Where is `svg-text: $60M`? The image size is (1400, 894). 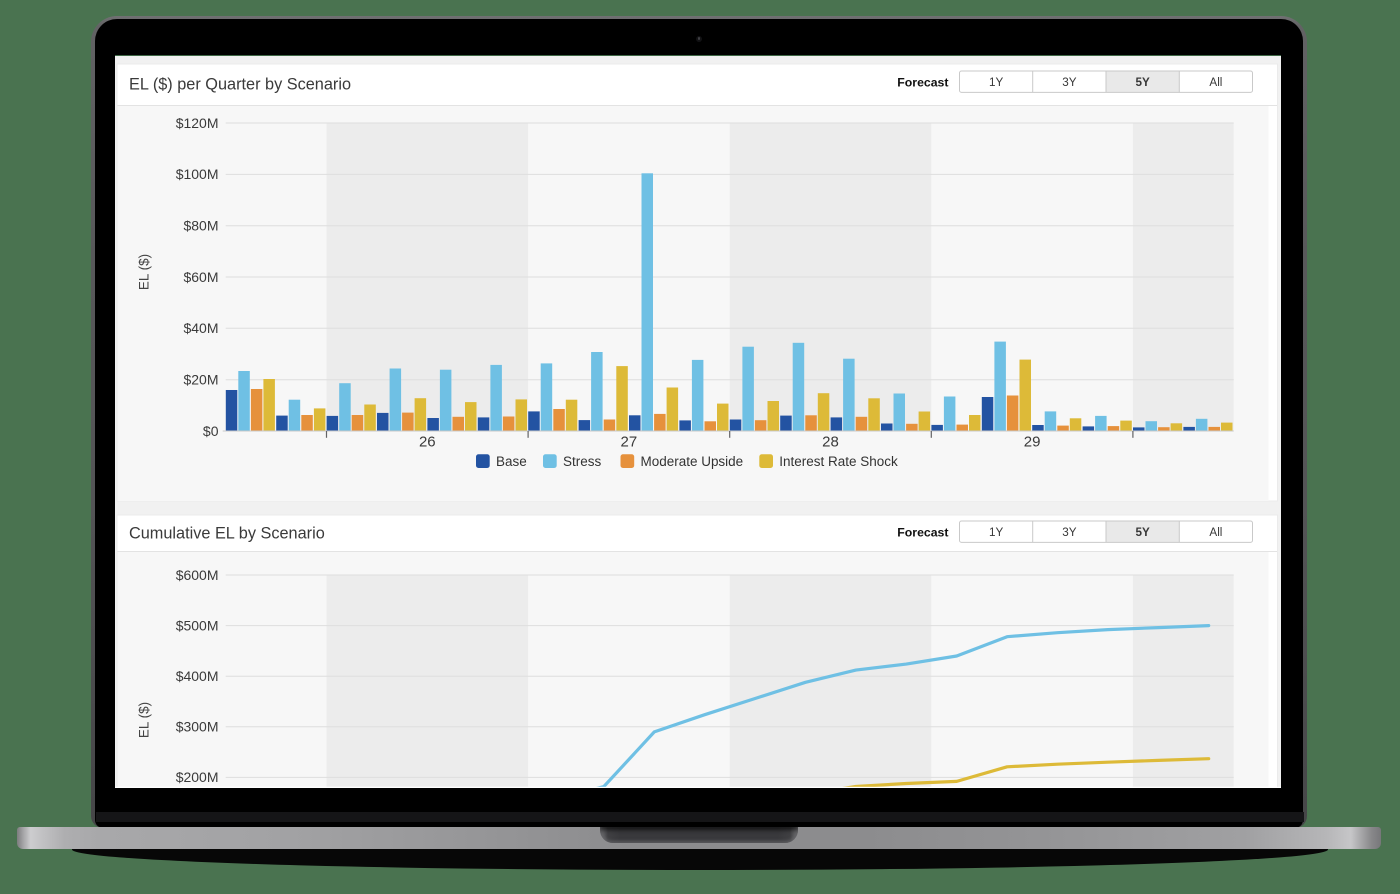
svg-text: $60M is located at coordinates (200, 277).